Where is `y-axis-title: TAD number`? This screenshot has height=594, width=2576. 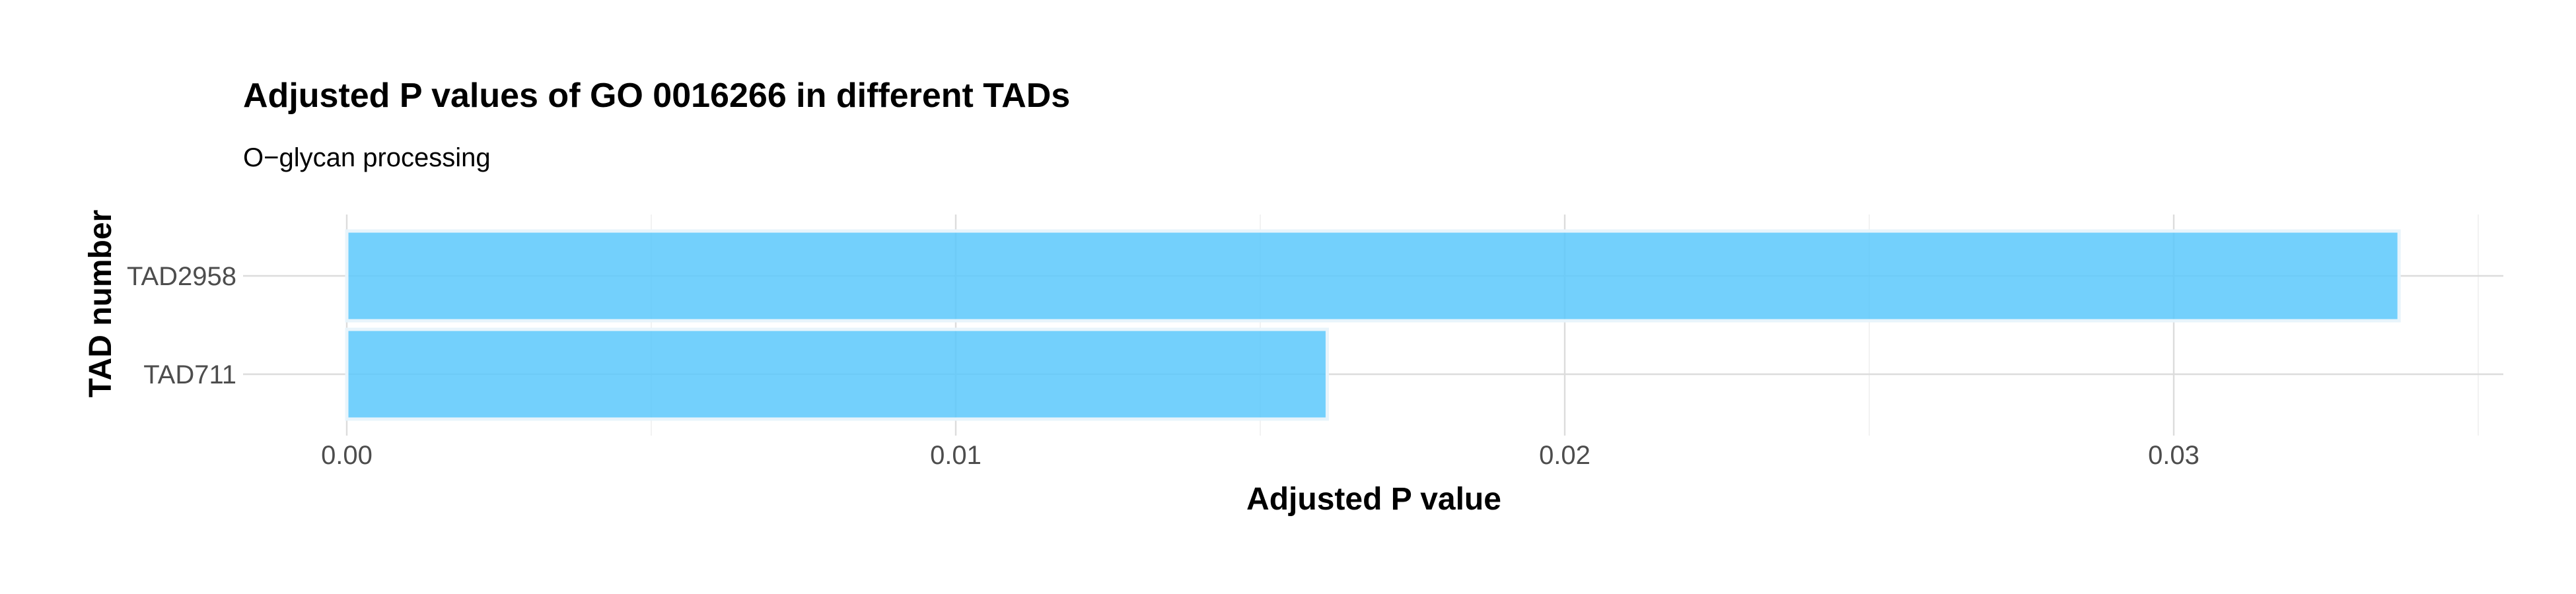 y-axis-title: TAD number is located at coordinates (101, 304).